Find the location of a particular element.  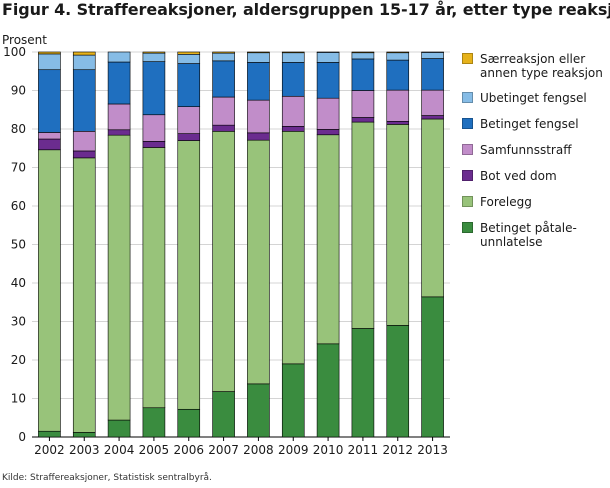

y-tick-label: 20 is located at coordinates (18, 360).